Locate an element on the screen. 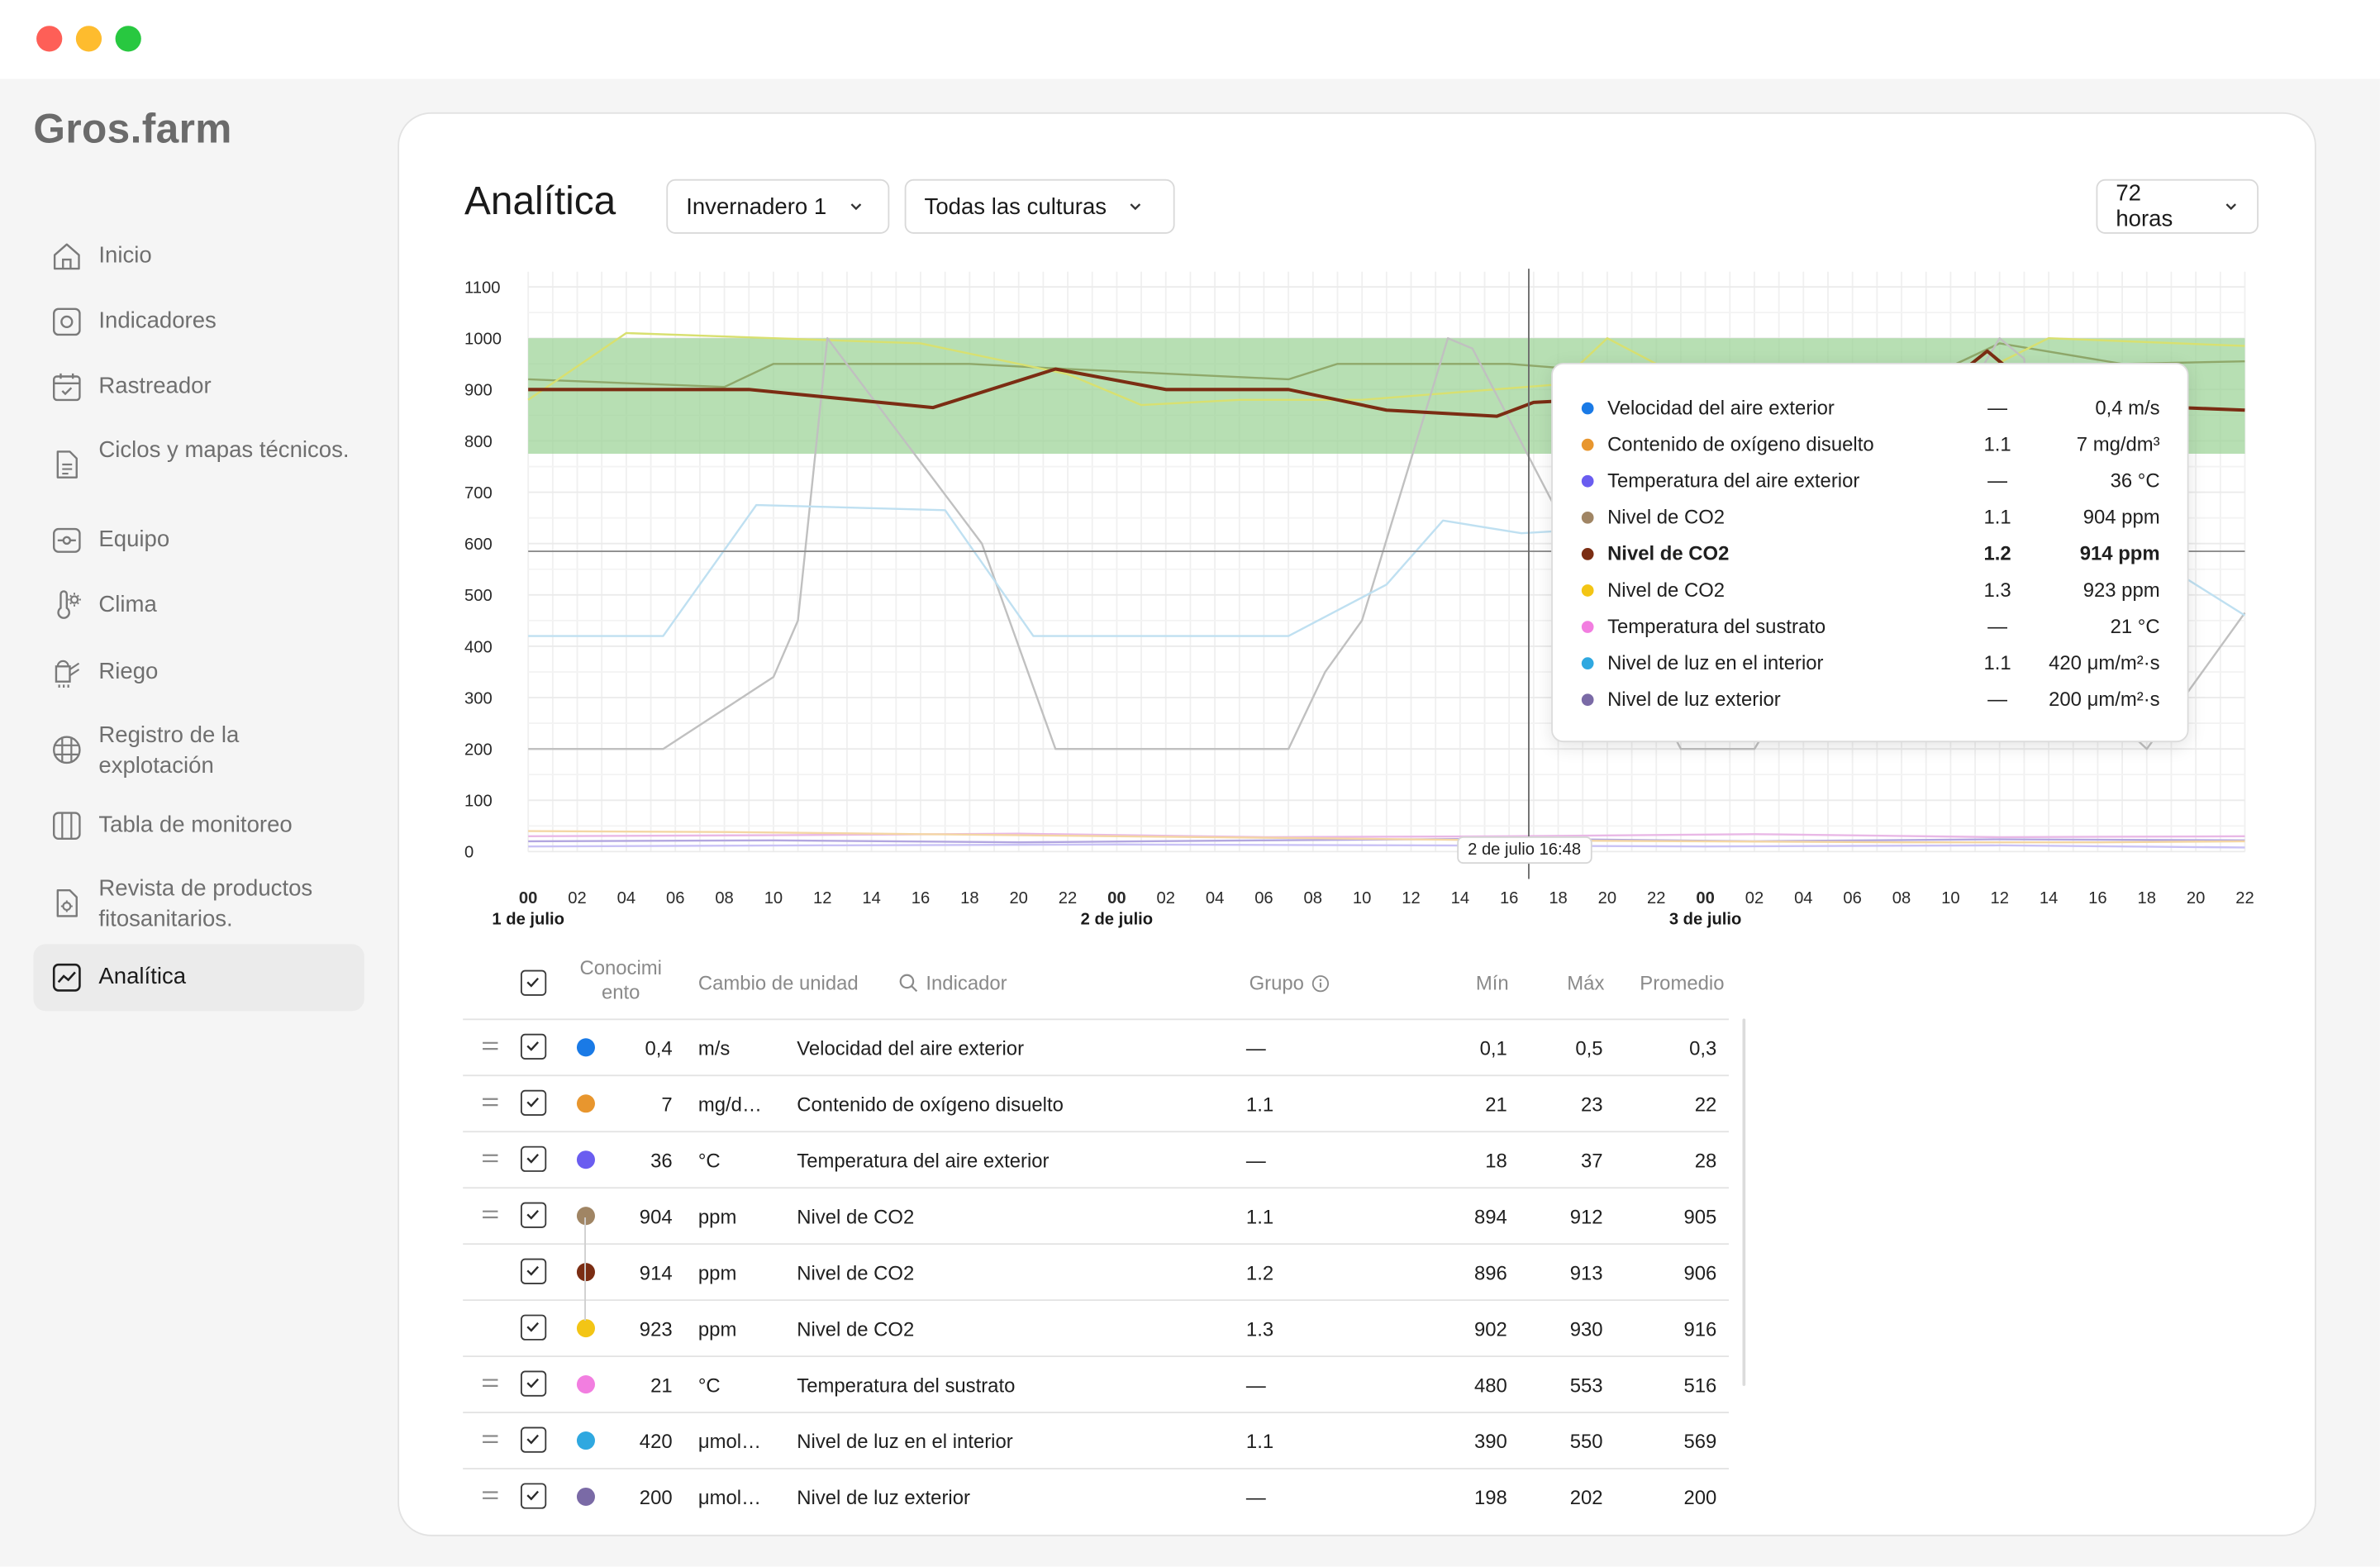 This screenshot has width=2380, height=1567. x-tick-label: 00 is located at coordinates (528, 898).